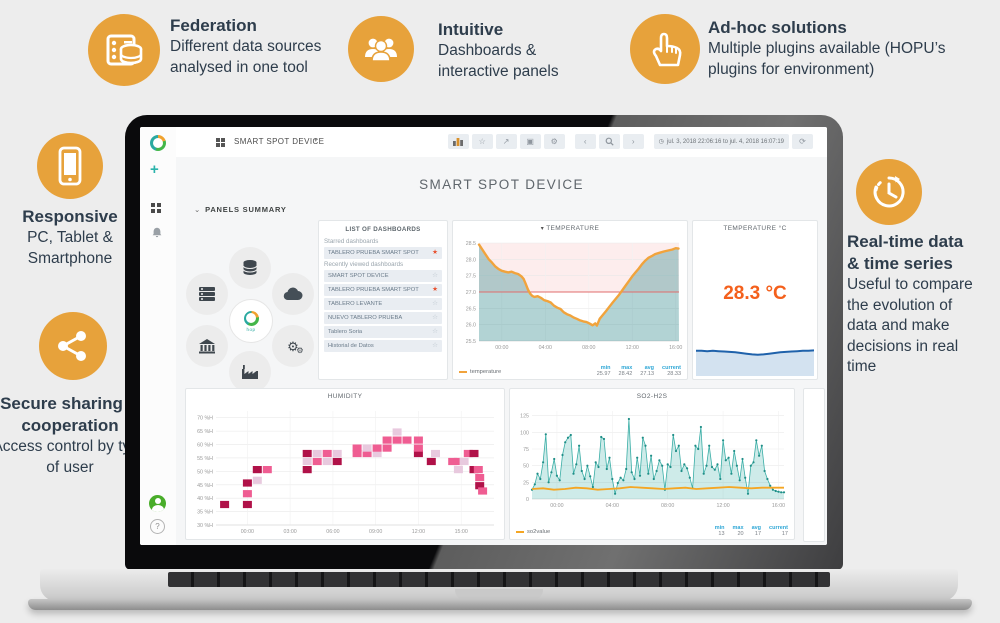 The image size is (1000, 623). Describe the element at coordinates (207, 346) in the screenshot. I see `bank-icon` at that location.